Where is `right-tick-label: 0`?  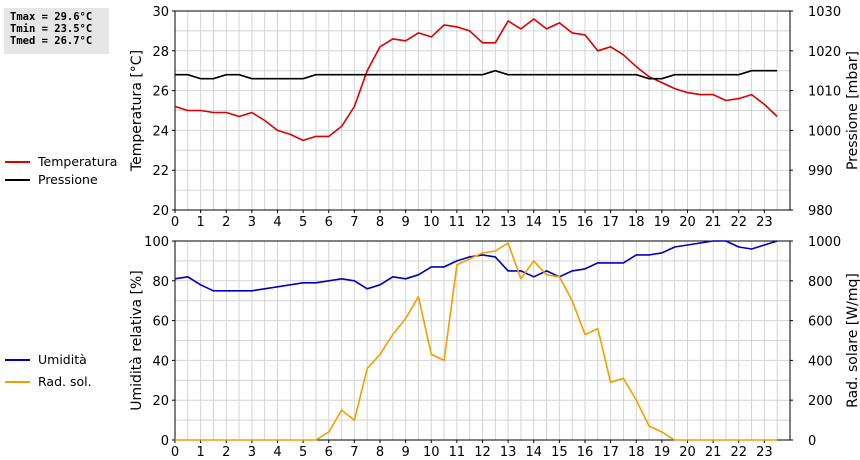 right-tick-label: 0 is located at coordinates (812, 441).